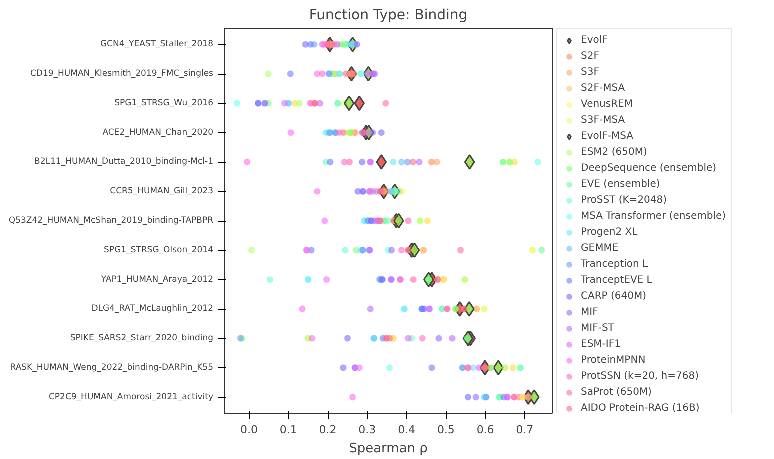  Describe the element at coordinates (328, 430) in the screenshot. I see `x-tick-label: 0.2` at that location.